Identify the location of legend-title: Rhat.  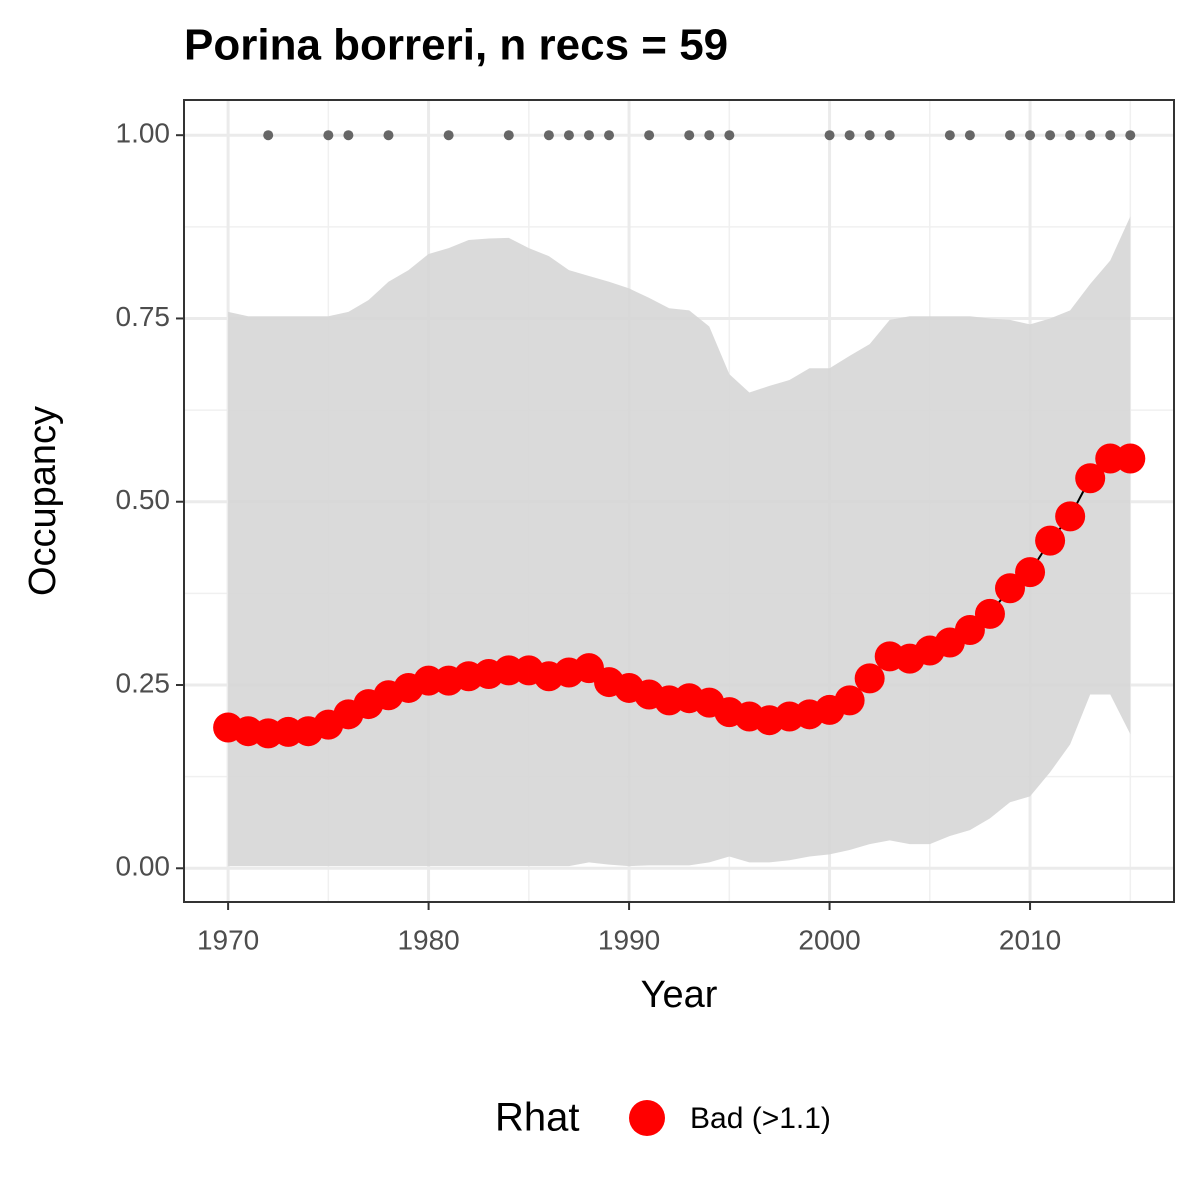
(537, 1118).